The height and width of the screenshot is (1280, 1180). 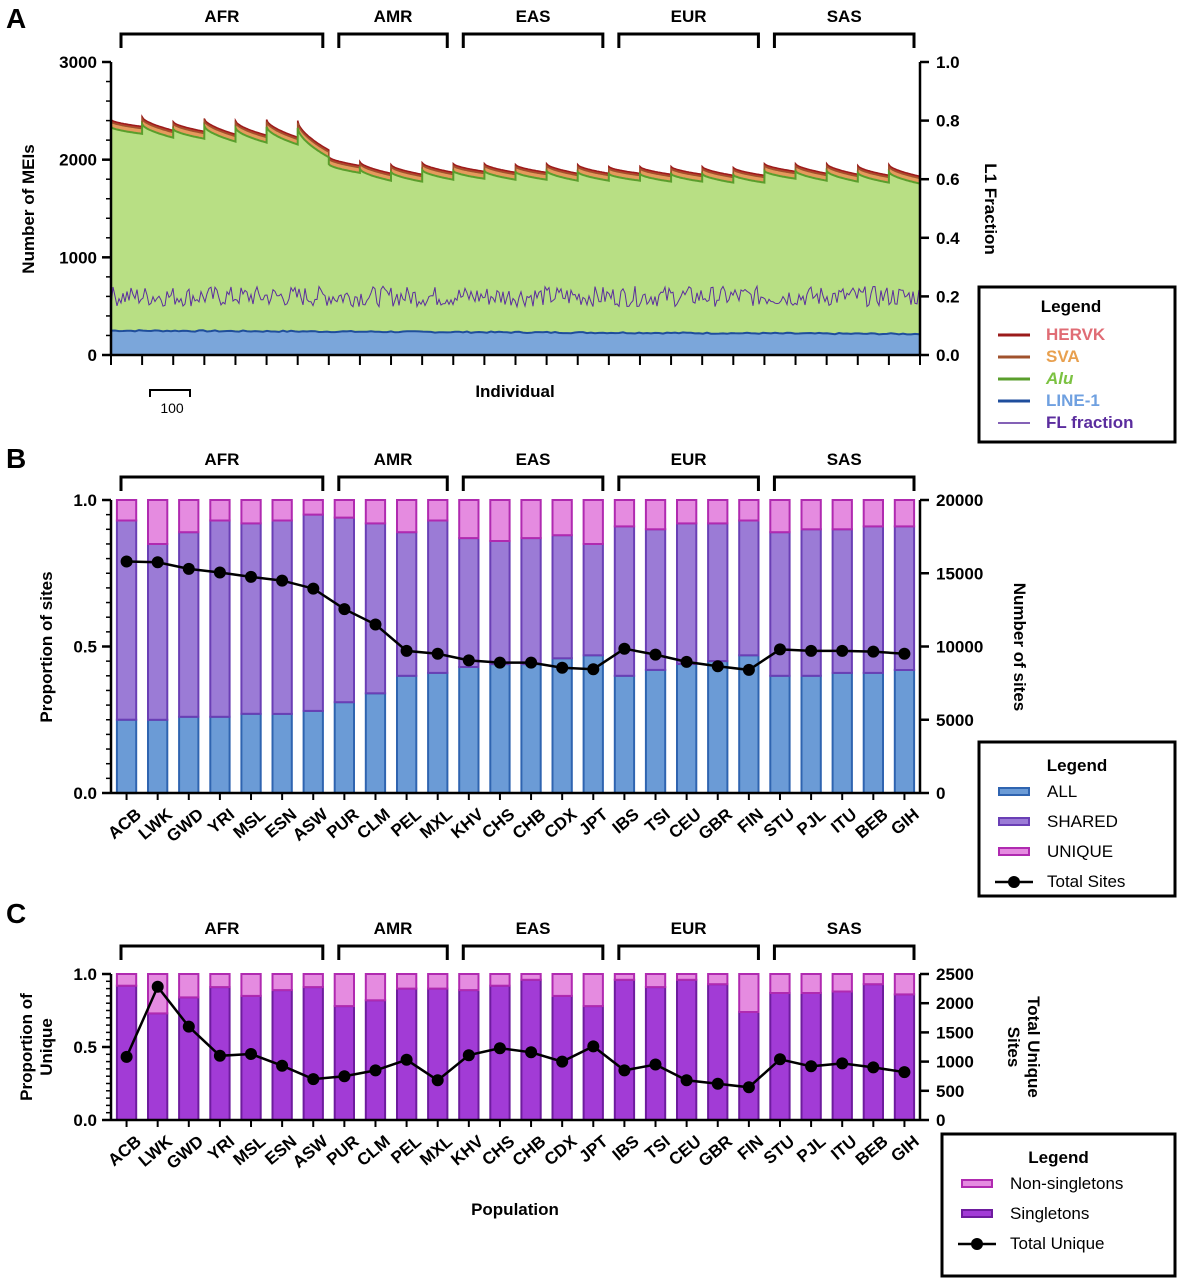 What do you see at coordinates (407, 734) in the screenshot?
I see `bar-all-pel` at bounding box center [407, 734].